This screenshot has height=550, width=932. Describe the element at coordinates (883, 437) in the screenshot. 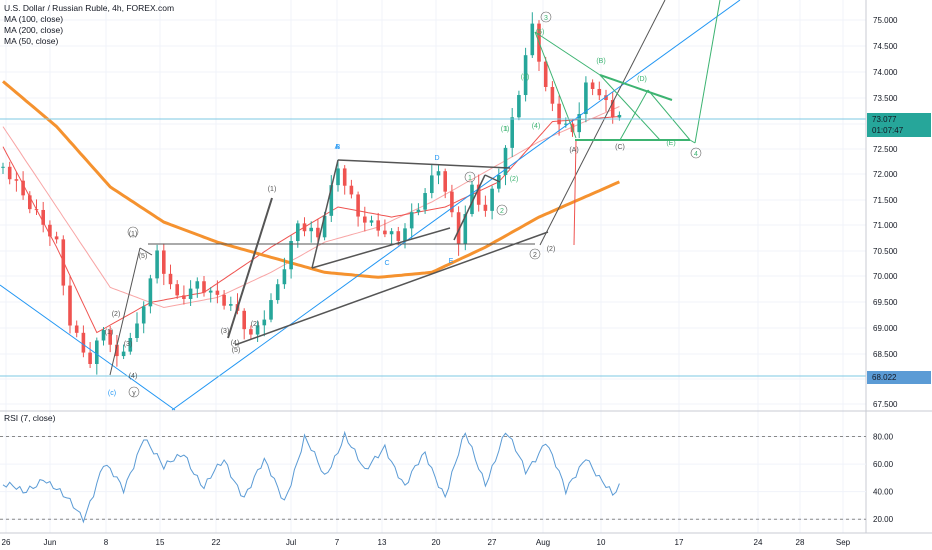

I see `rsi-tick-label: 80.00` at that location.